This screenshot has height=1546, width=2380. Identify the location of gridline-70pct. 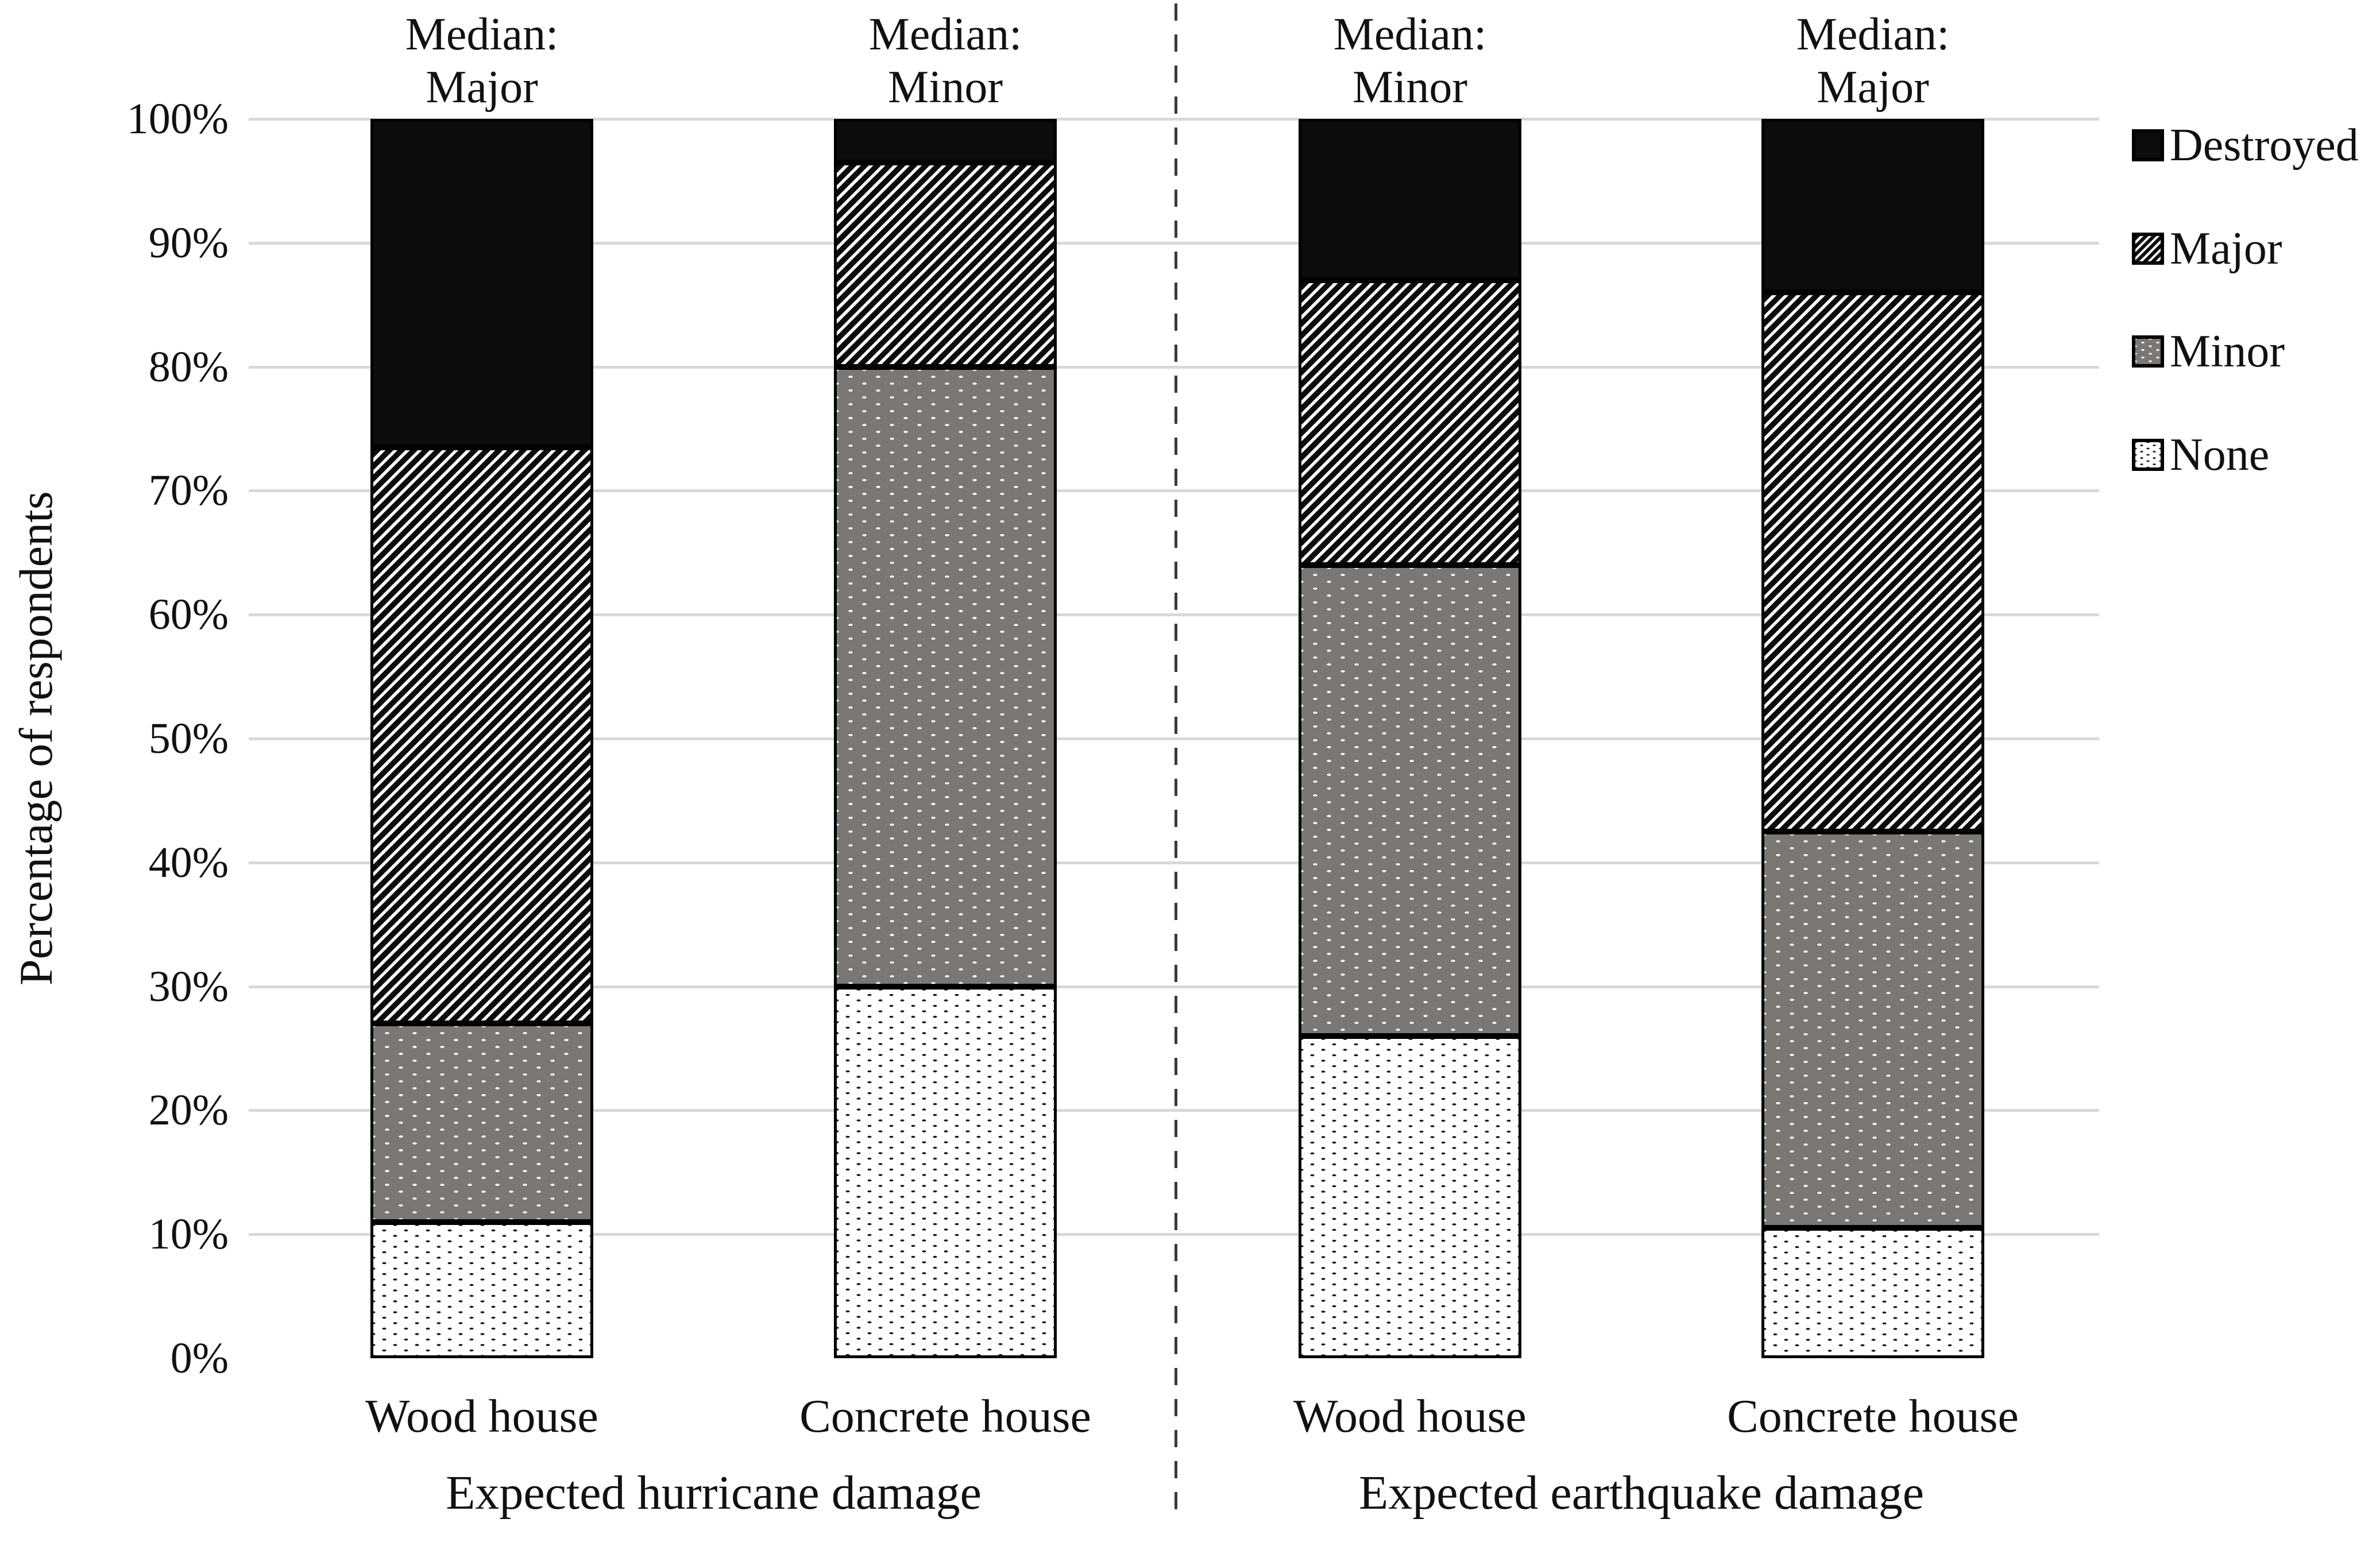
(1174, 491).